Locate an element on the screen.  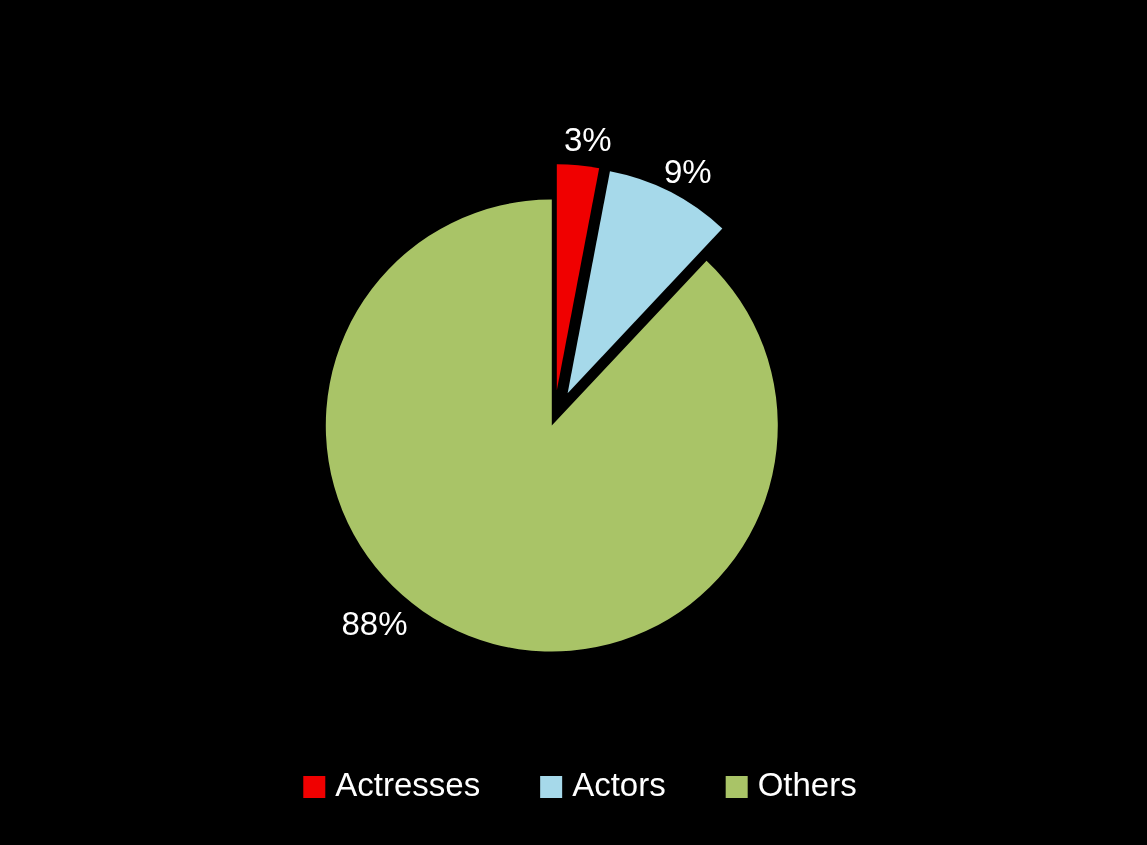
legend-label: Actors is located at coordinates (619, 784).